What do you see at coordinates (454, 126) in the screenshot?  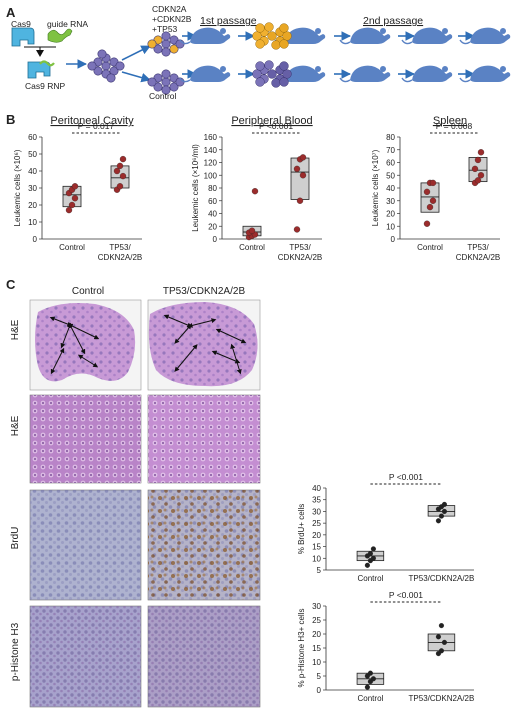 I see `p-value-label: P = 0.008` at bounding box center [454, 126].